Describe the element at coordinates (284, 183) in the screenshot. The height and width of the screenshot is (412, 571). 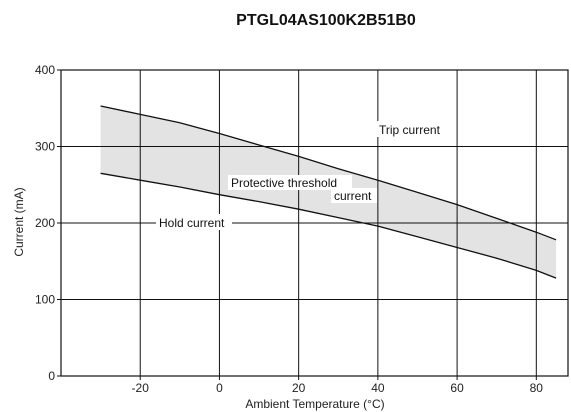
I see `protective-threshold-label-line1: Protective threshold` at that location.